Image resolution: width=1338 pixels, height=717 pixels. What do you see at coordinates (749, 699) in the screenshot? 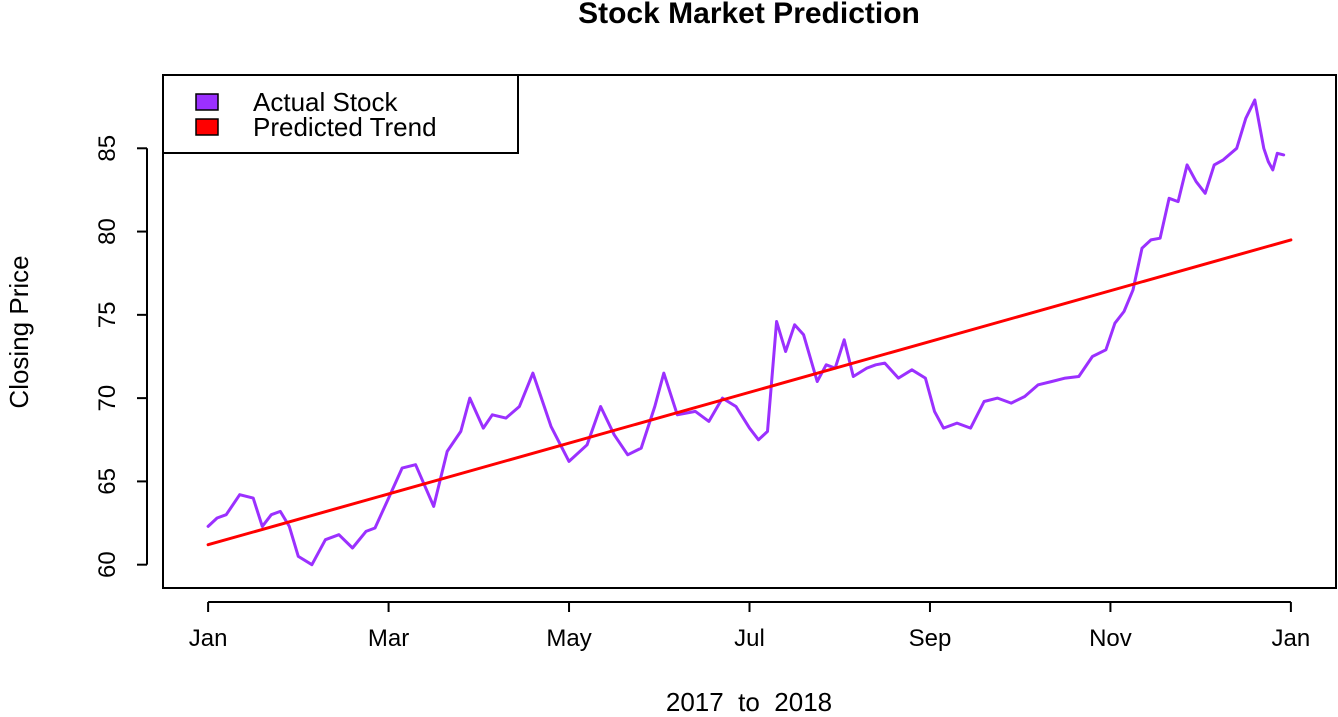
I see `x-axis-label: 2017 to 2018` at bounding box center [749, 699].